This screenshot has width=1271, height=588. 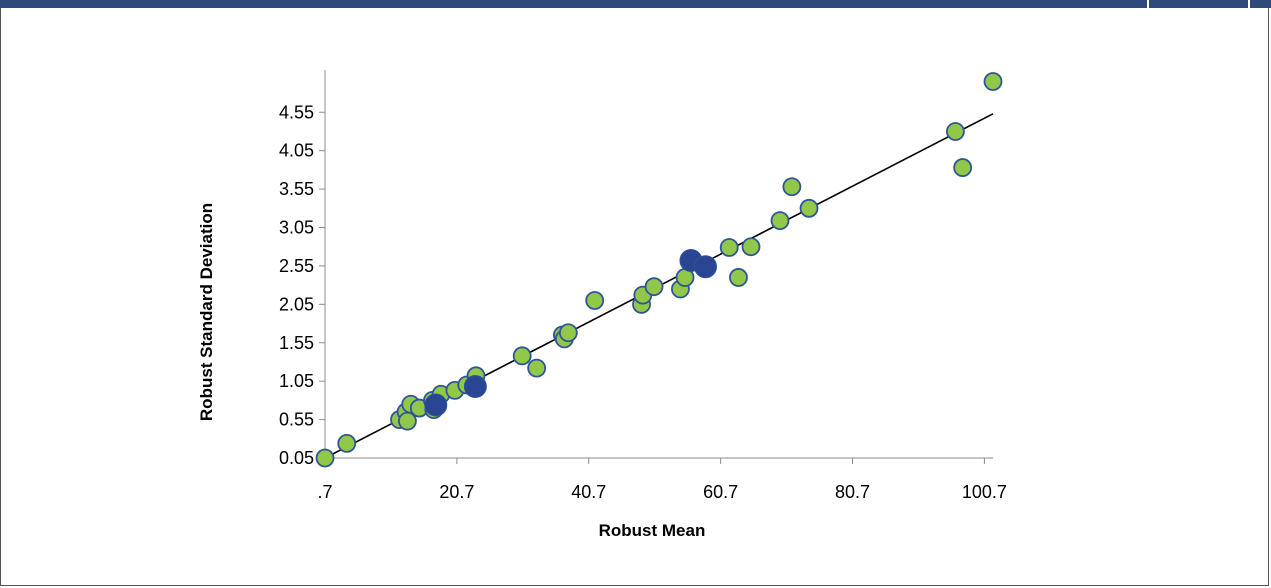 What do you see at coordinates (296, 228) in the screenshot?
I see `y-tick-label: 3.05` at bounding box center [296, 228].